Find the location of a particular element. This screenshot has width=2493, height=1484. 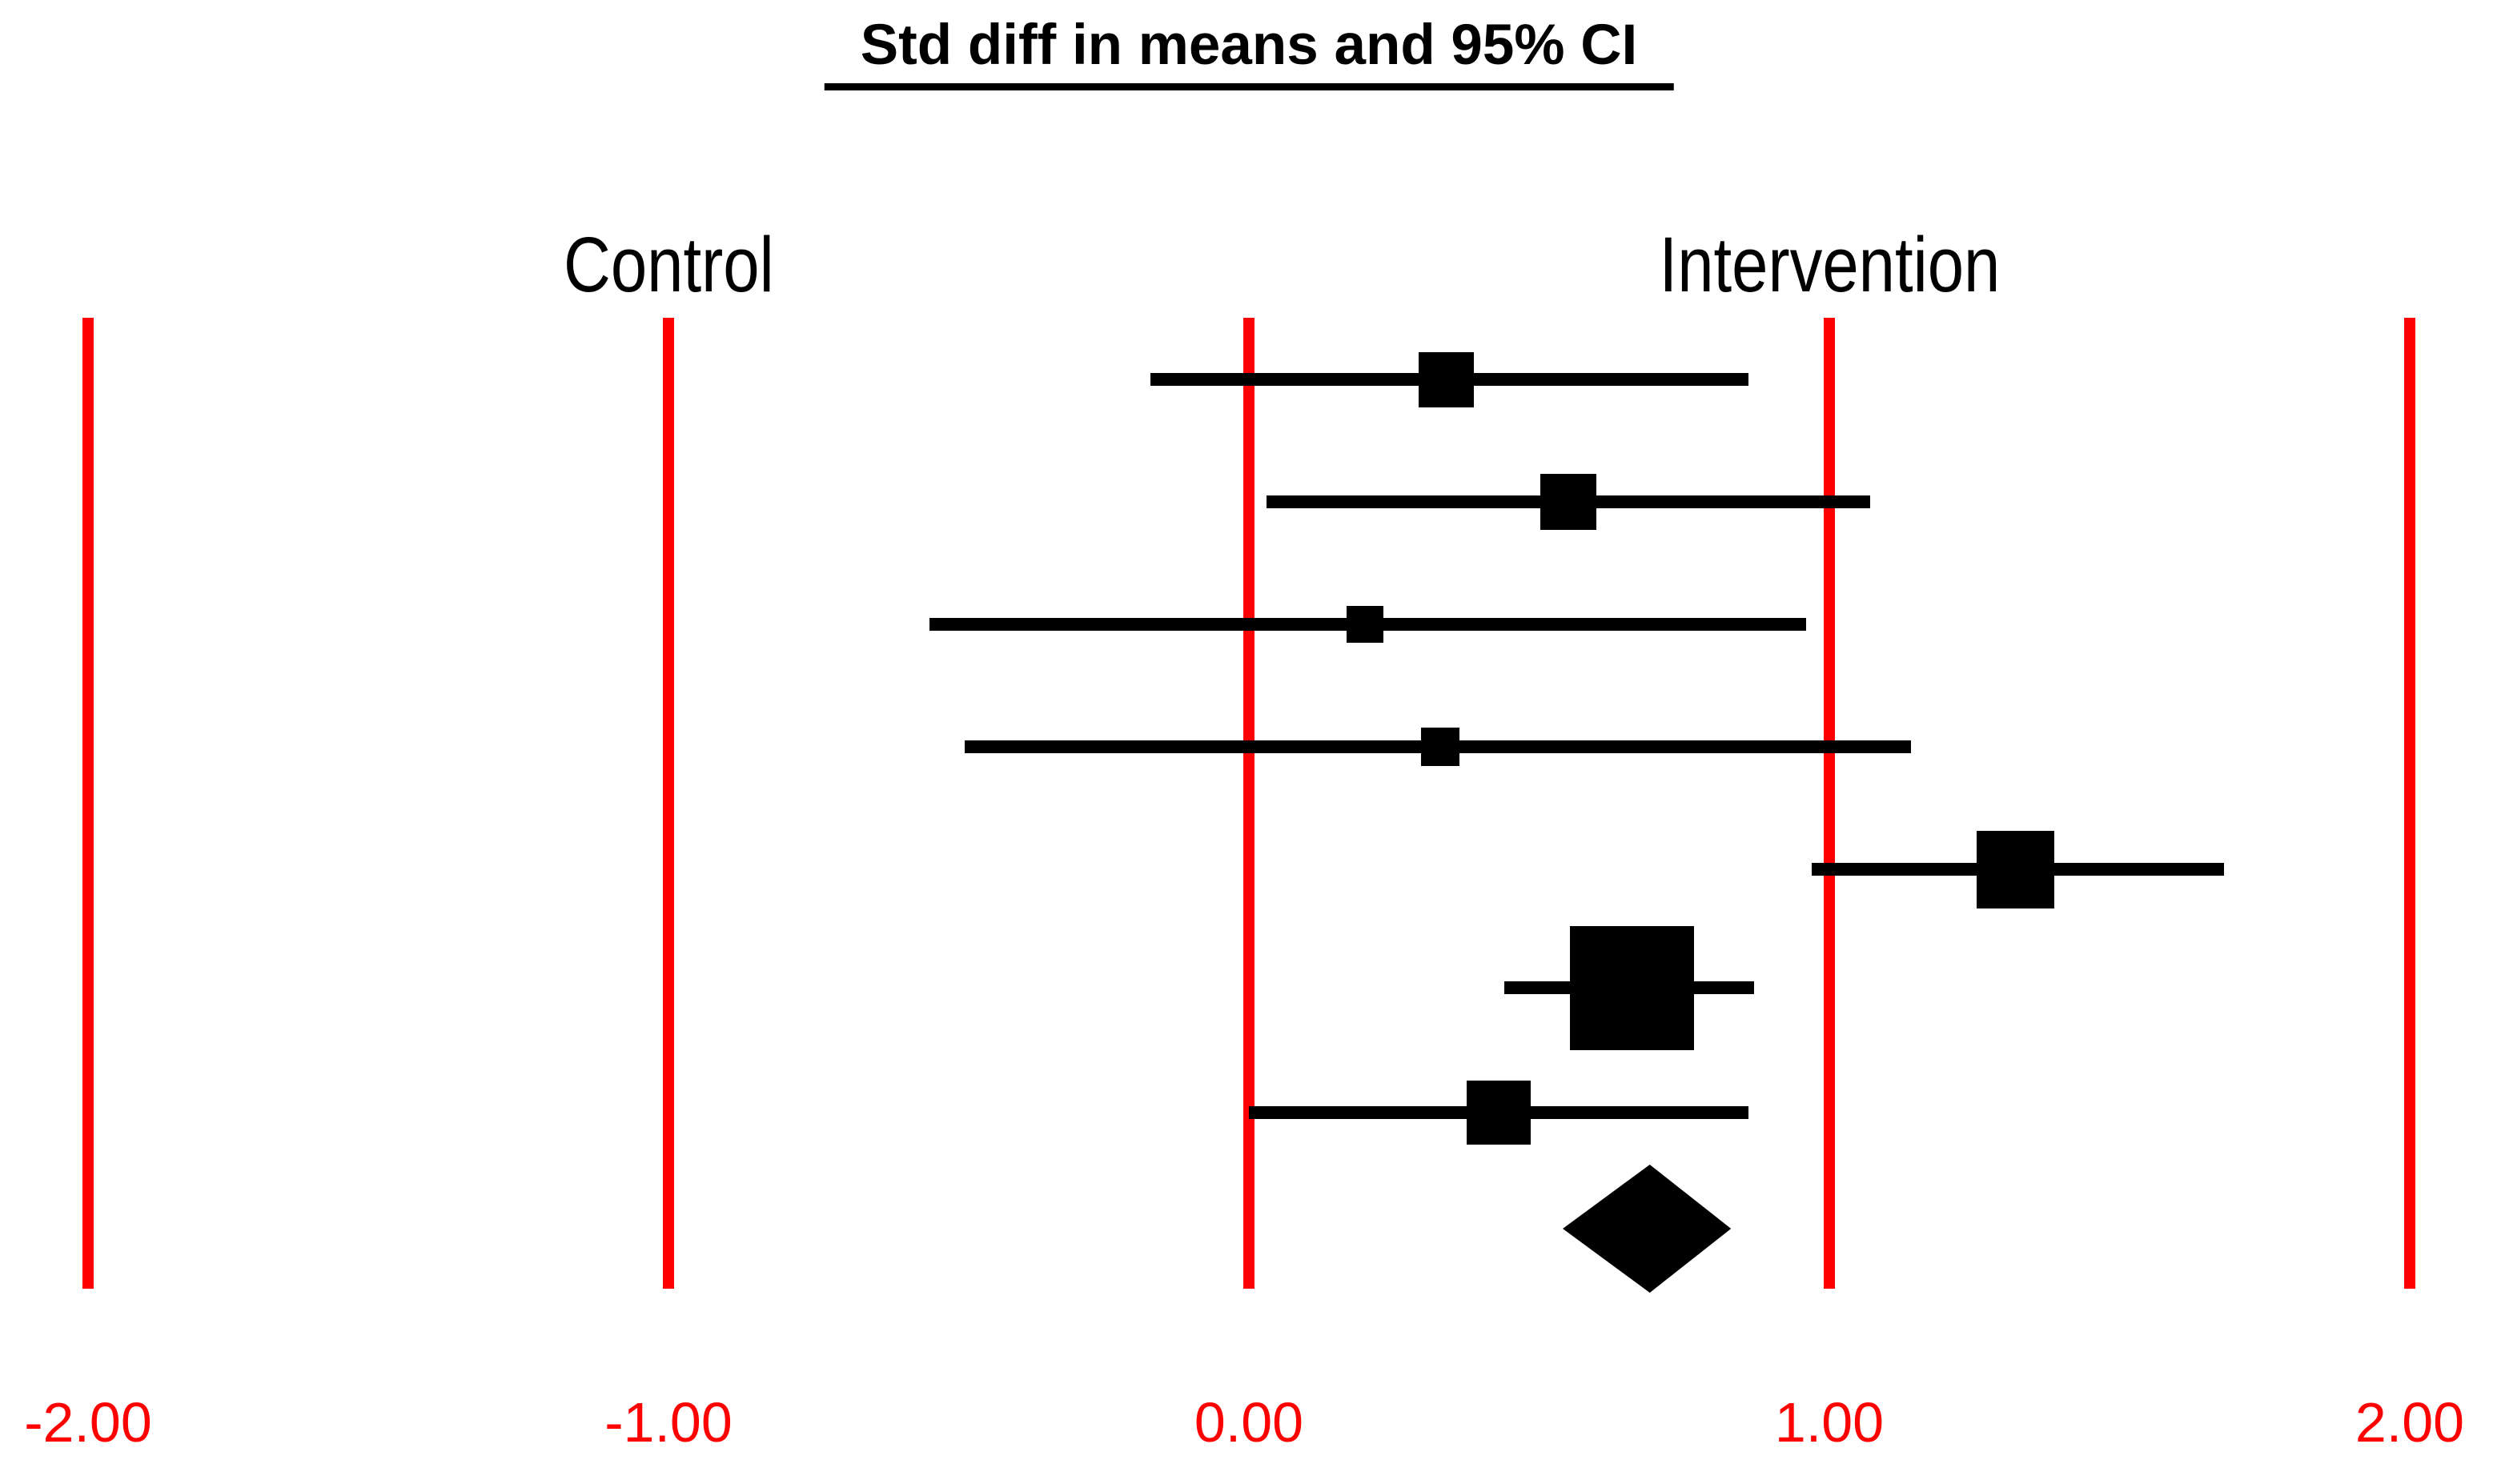

study-2-point-estimate-marker is located at coordinates (1568, 502).